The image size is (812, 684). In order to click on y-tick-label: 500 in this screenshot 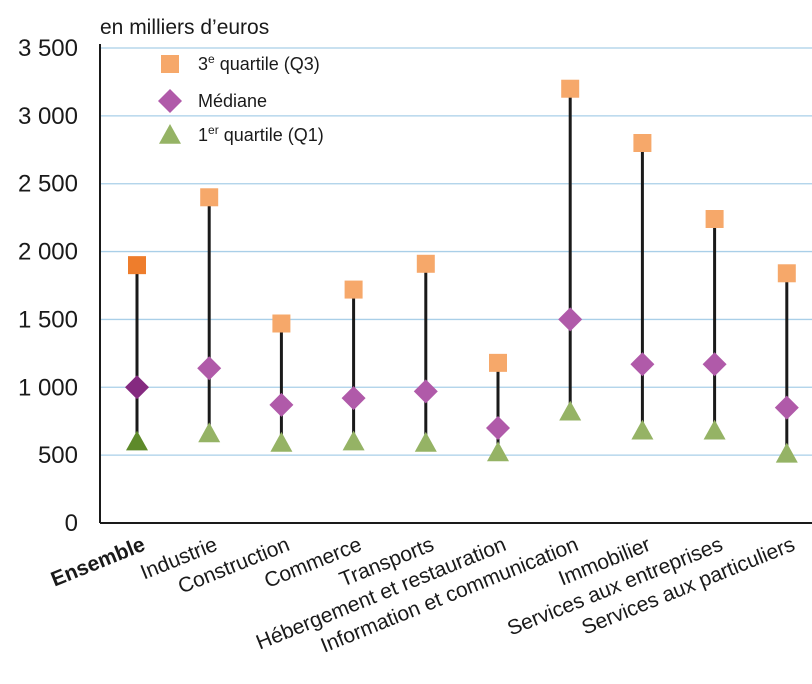, I will do `click(58, 455)`.